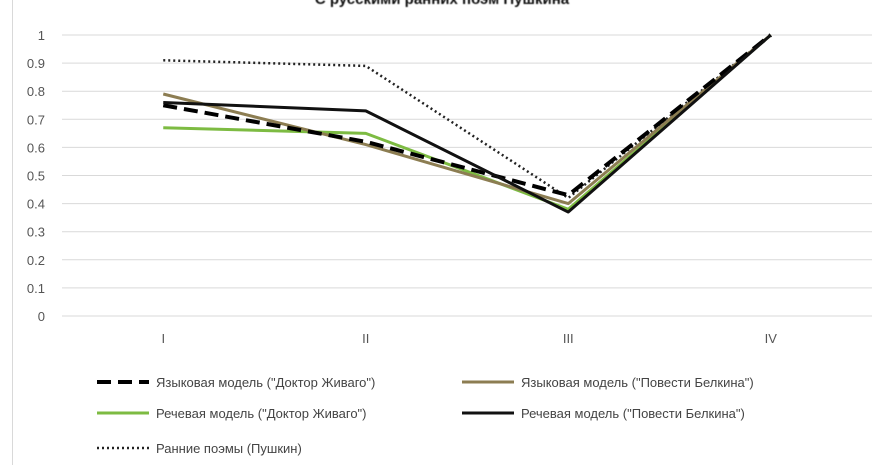 The image size is (884, 465). Describe the element at coordinates (265, 382) in the screenshot. I see `legend-label: Языковая модель ("Доктор Живаго")` at that location.